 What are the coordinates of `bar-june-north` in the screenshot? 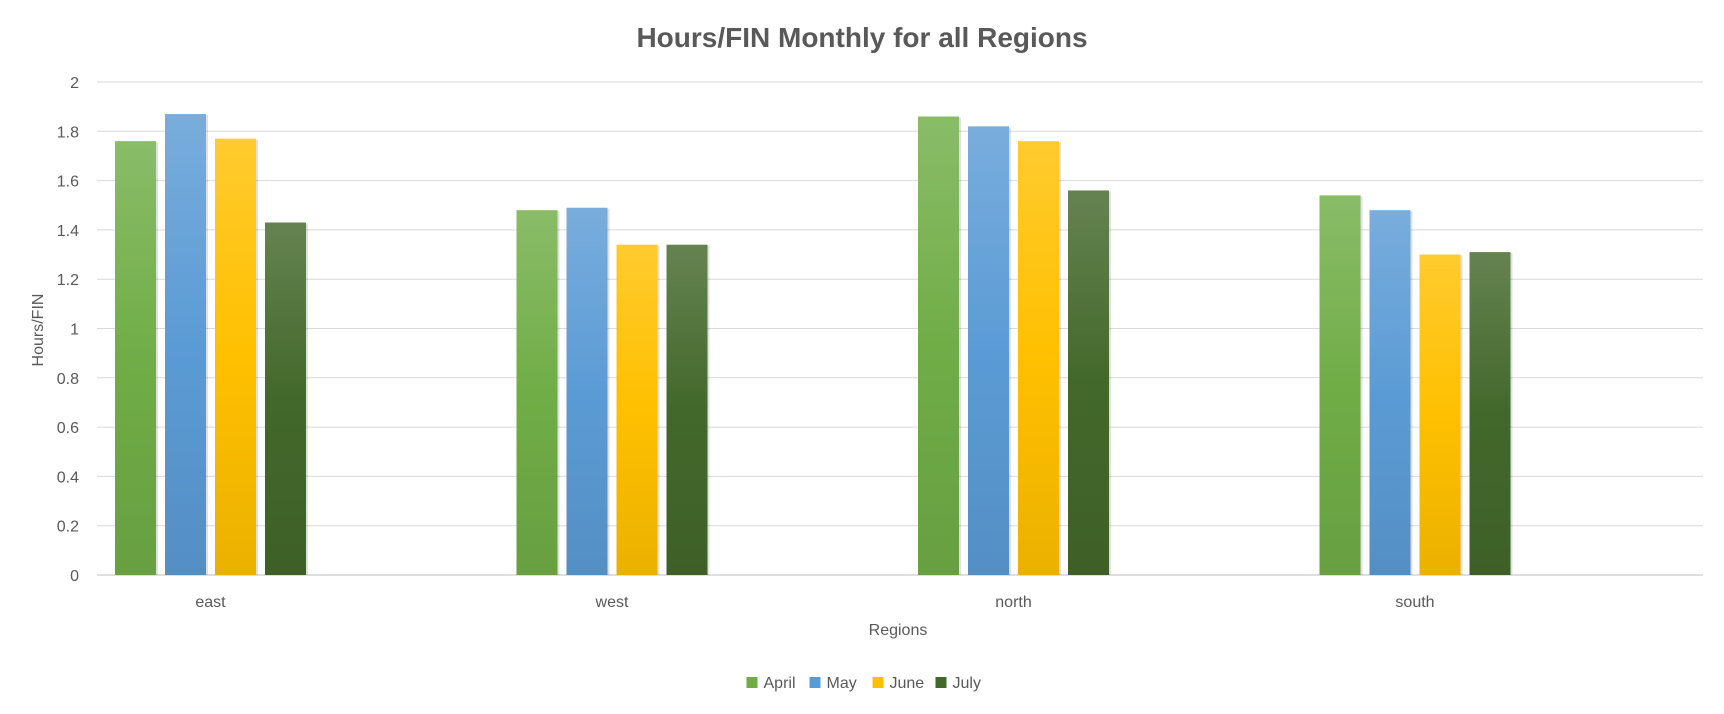 It's located at (1038, 358).